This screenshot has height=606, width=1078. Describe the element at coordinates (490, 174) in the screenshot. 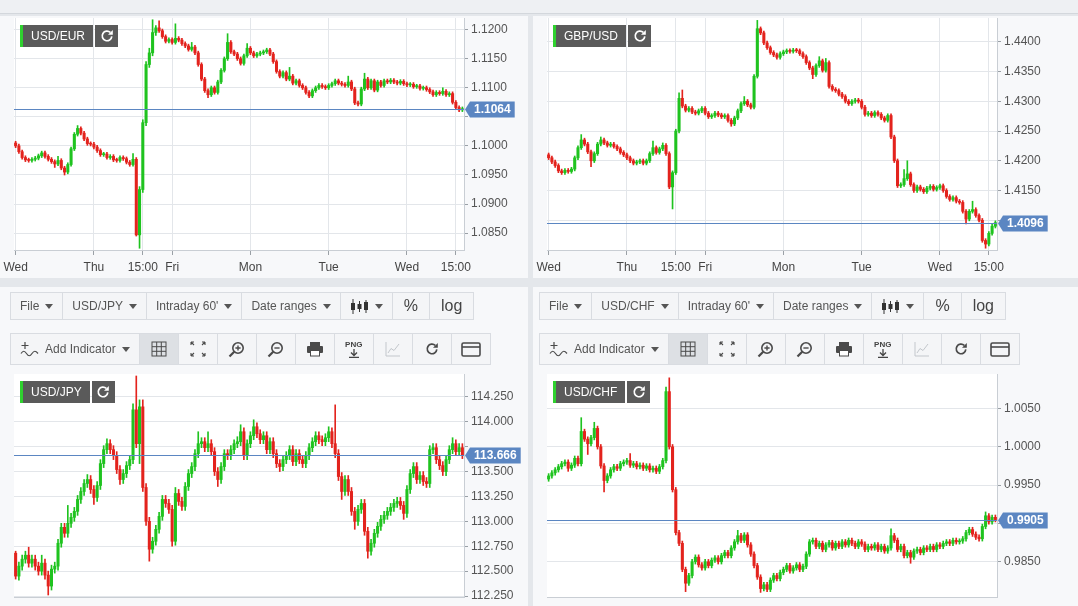

I see `y-tick-label: 1.0950` at that location.